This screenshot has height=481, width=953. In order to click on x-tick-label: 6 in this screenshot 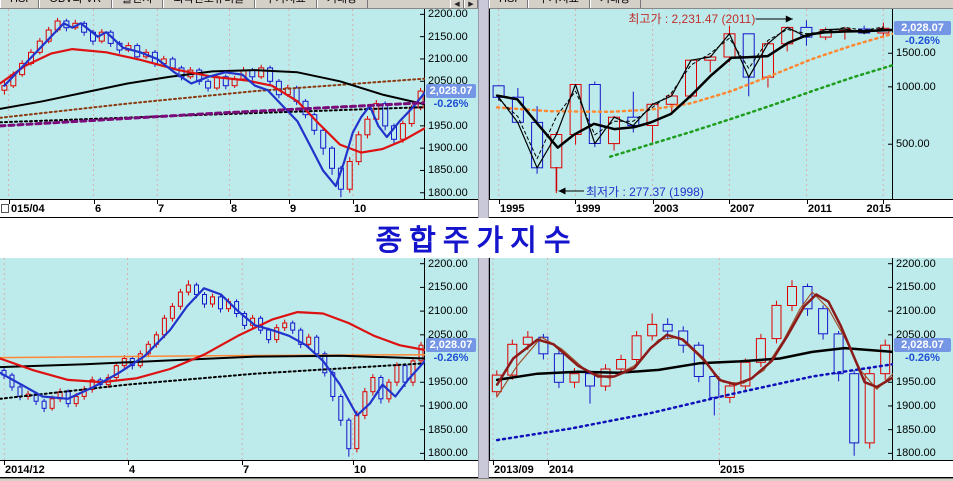, I will do `click(98, 209)`.